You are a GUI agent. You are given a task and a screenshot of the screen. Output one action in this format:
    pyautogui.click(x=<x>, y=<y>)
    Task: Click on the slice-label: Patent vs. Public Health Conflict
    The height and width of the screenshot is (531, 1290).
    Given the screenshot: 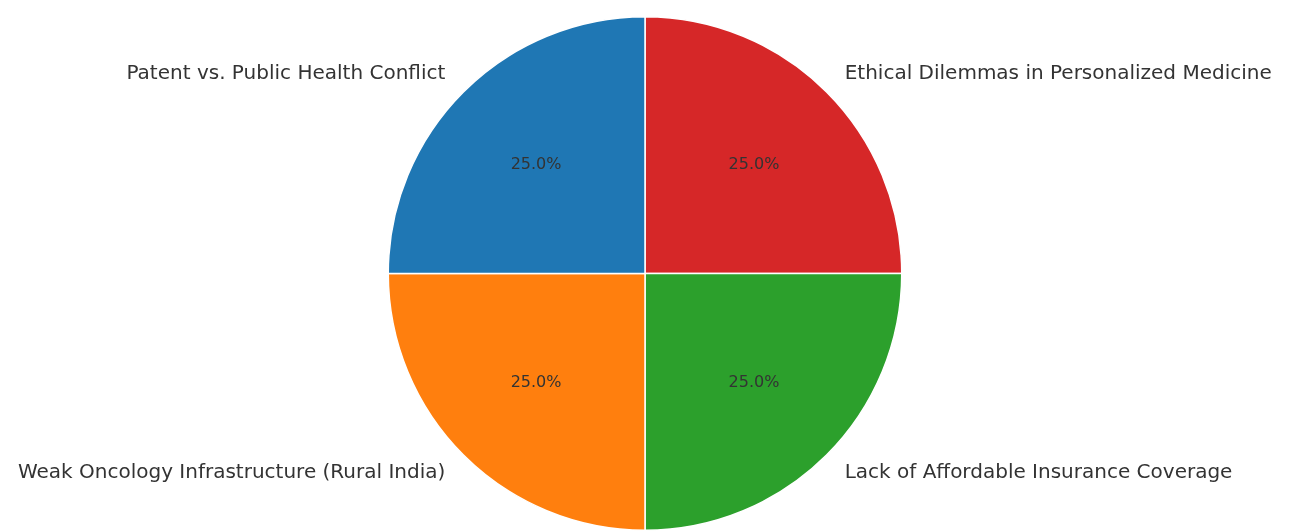 What is the action you would take?
    pyautogui.click(x=286, y=72)
    